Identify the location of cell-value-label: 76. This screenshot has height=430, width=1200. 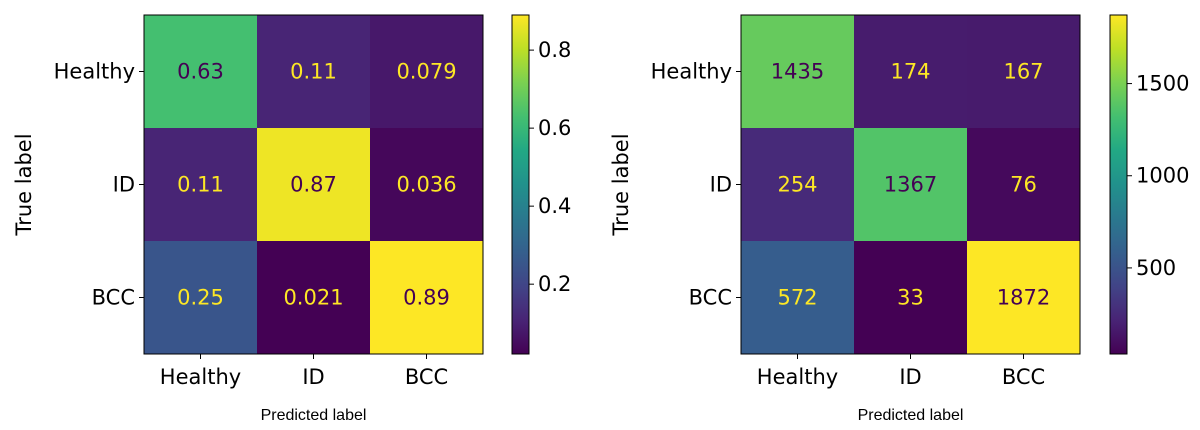
(1023, 185).